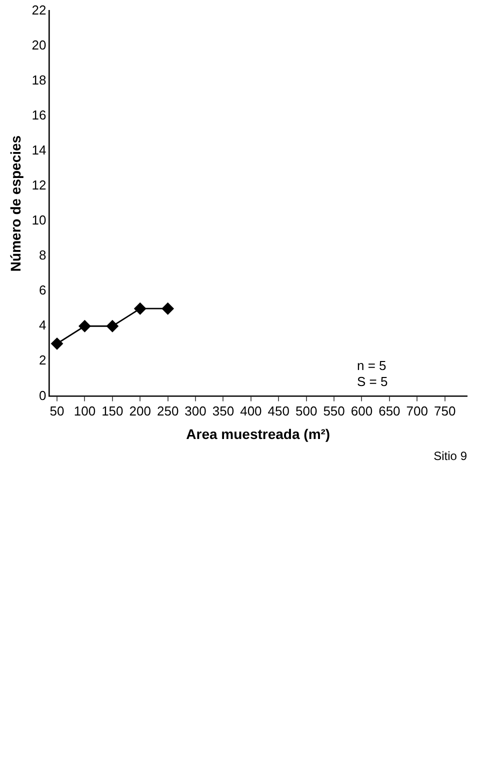 This screenshot has height=768, width=481. I want to click on y-tick-label: 4, so click(42, 325).